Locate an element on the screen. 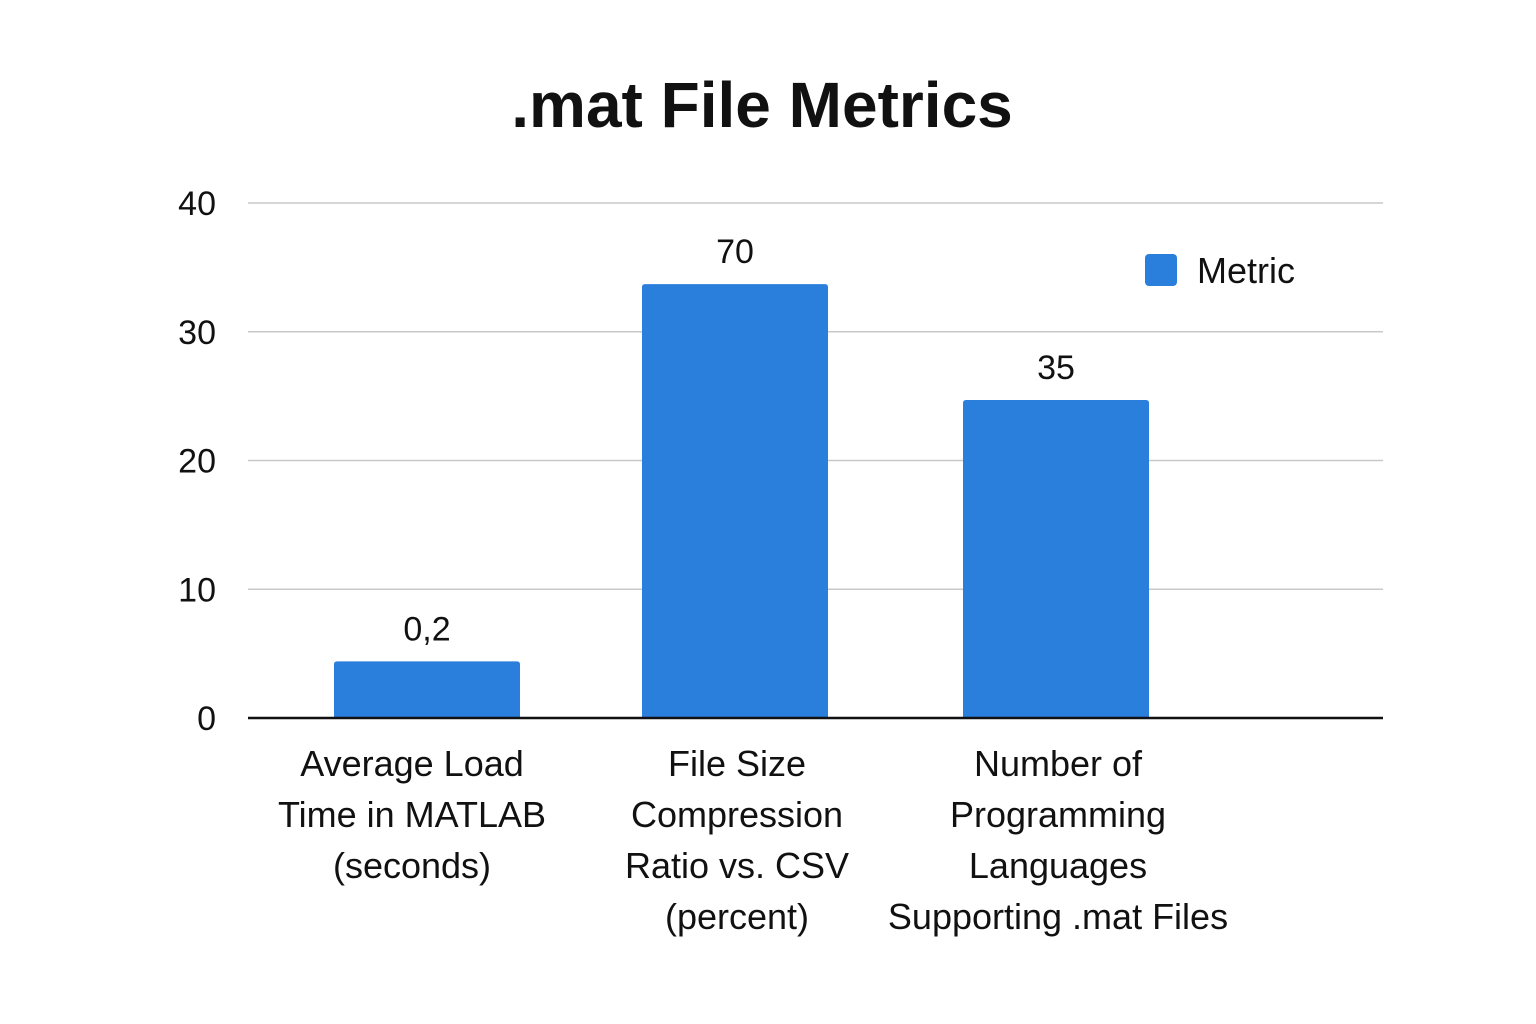  legend-swatch-metric is located at coordinates (1161, 270).